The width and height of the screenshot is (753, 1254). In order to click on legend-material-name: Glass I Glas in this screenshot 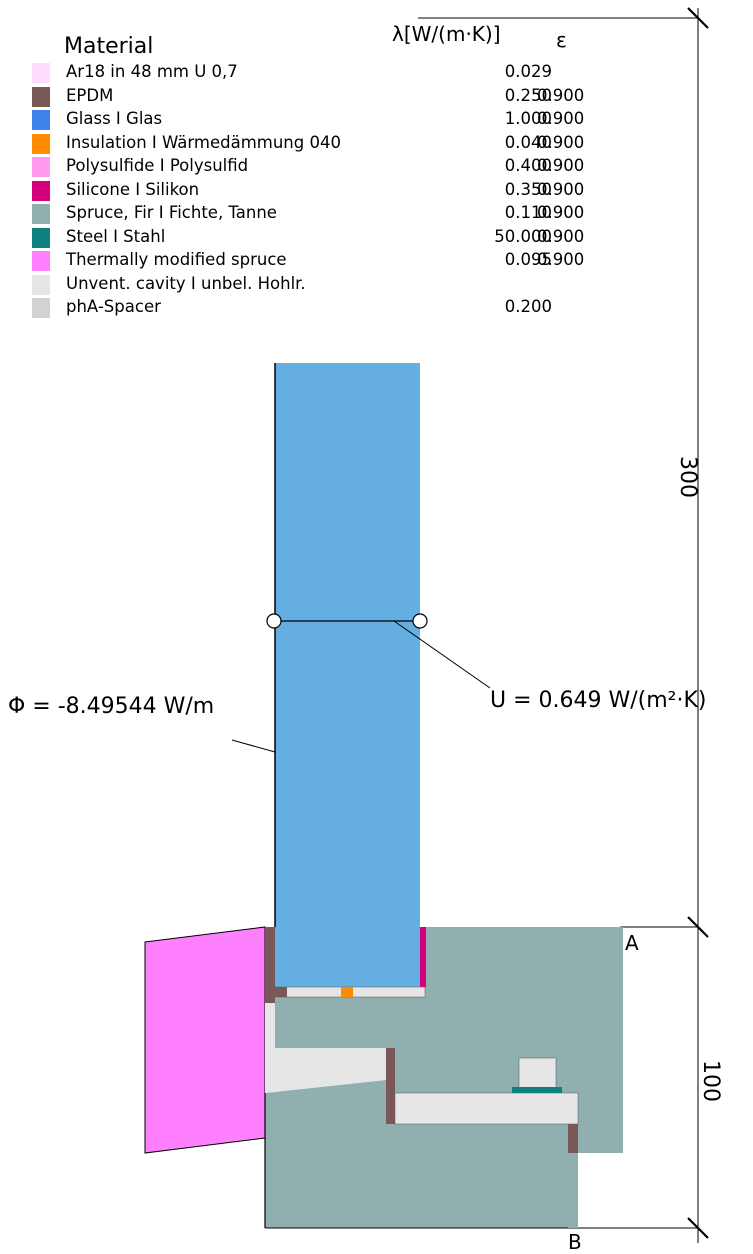, I will do `click(114, 118)`.